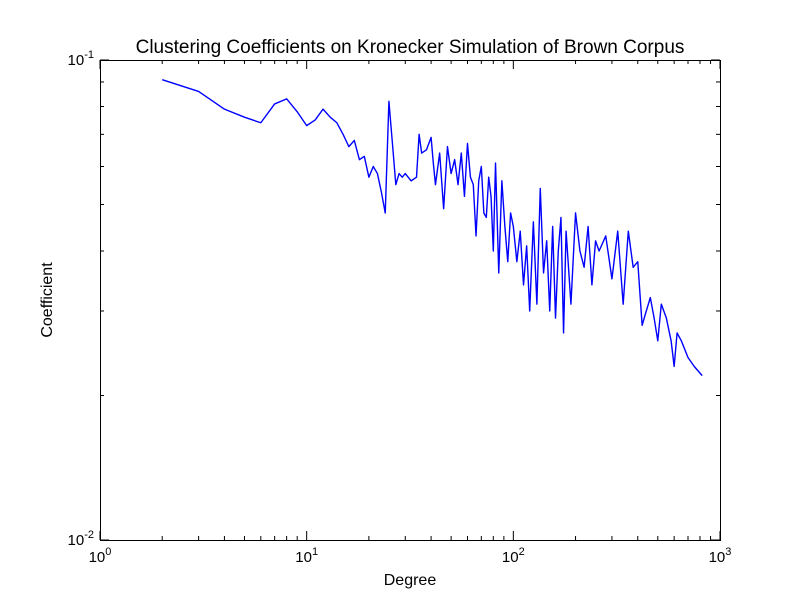 Image resolution: width=800 pixels, height=600 pixels. I want to click on x-tick-label: 10³, so click(720, 556).